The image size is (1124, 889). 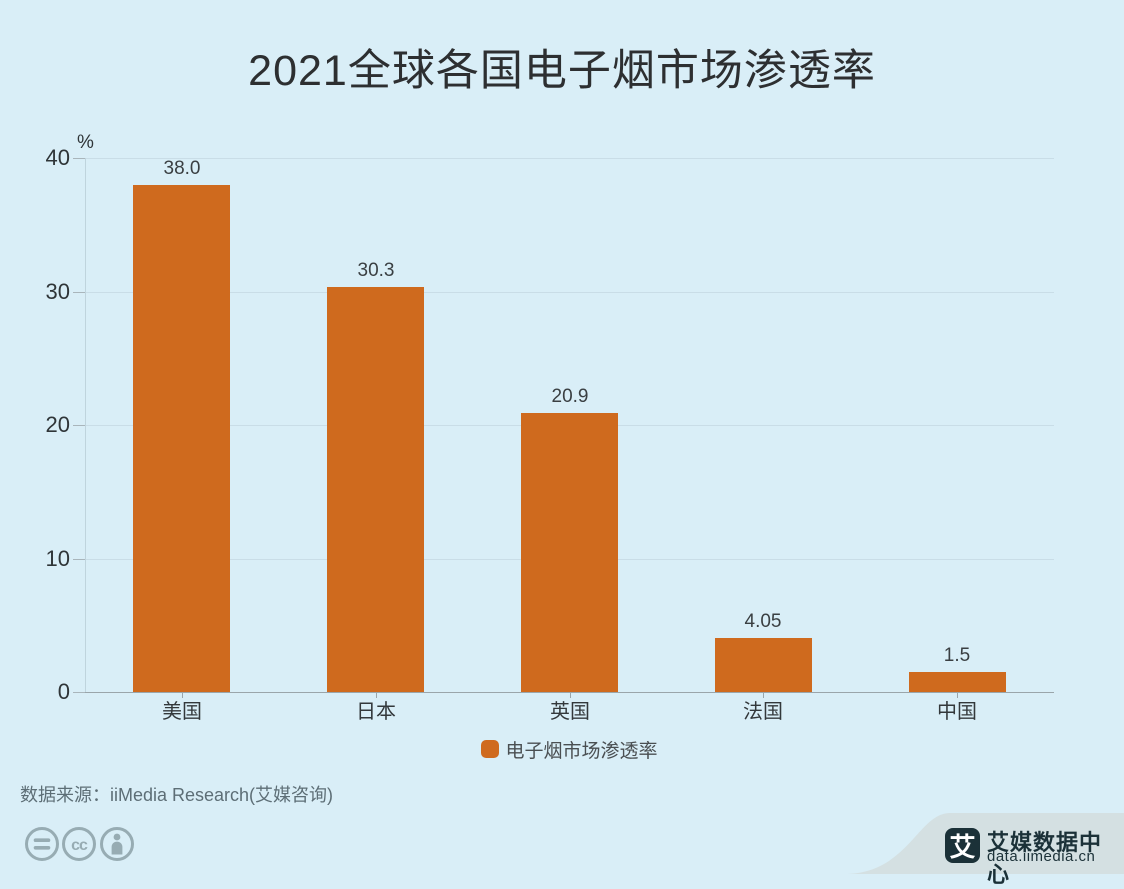 I want to click on data-source-text: 数据来源：iiMedia Research(艾媒咨询), so click(x=177, y=795).